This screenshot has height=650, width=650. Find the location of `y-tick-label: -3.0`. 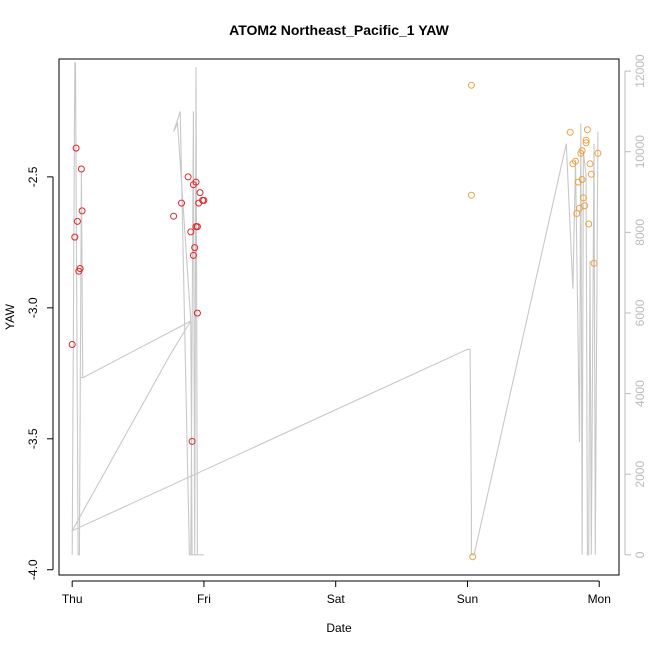

y-tick-label: -3.0 is located at coordinates (33, 307).